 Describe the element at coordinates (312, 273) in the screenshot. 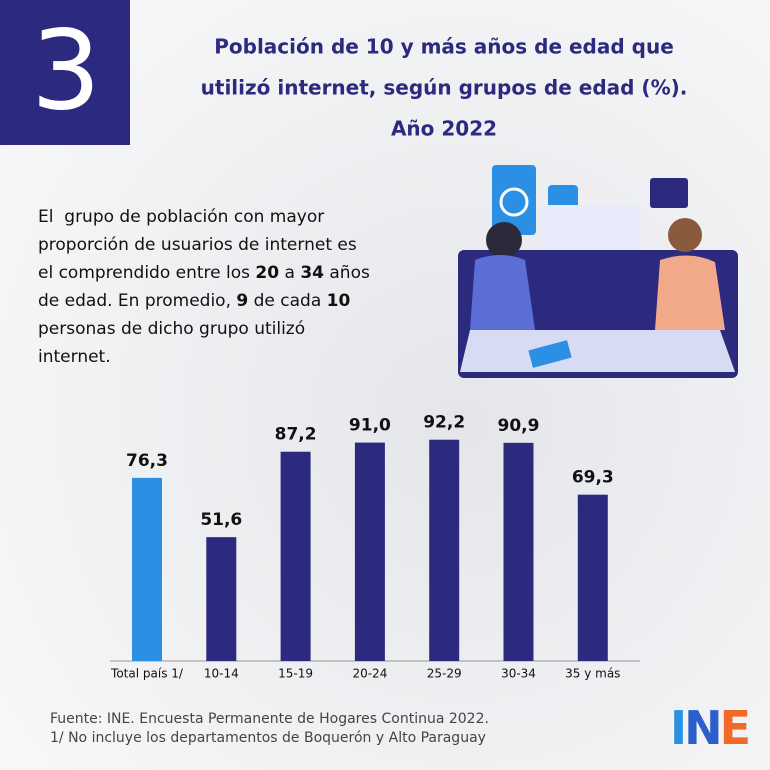

I see `intro-highlight: 34` at that location.